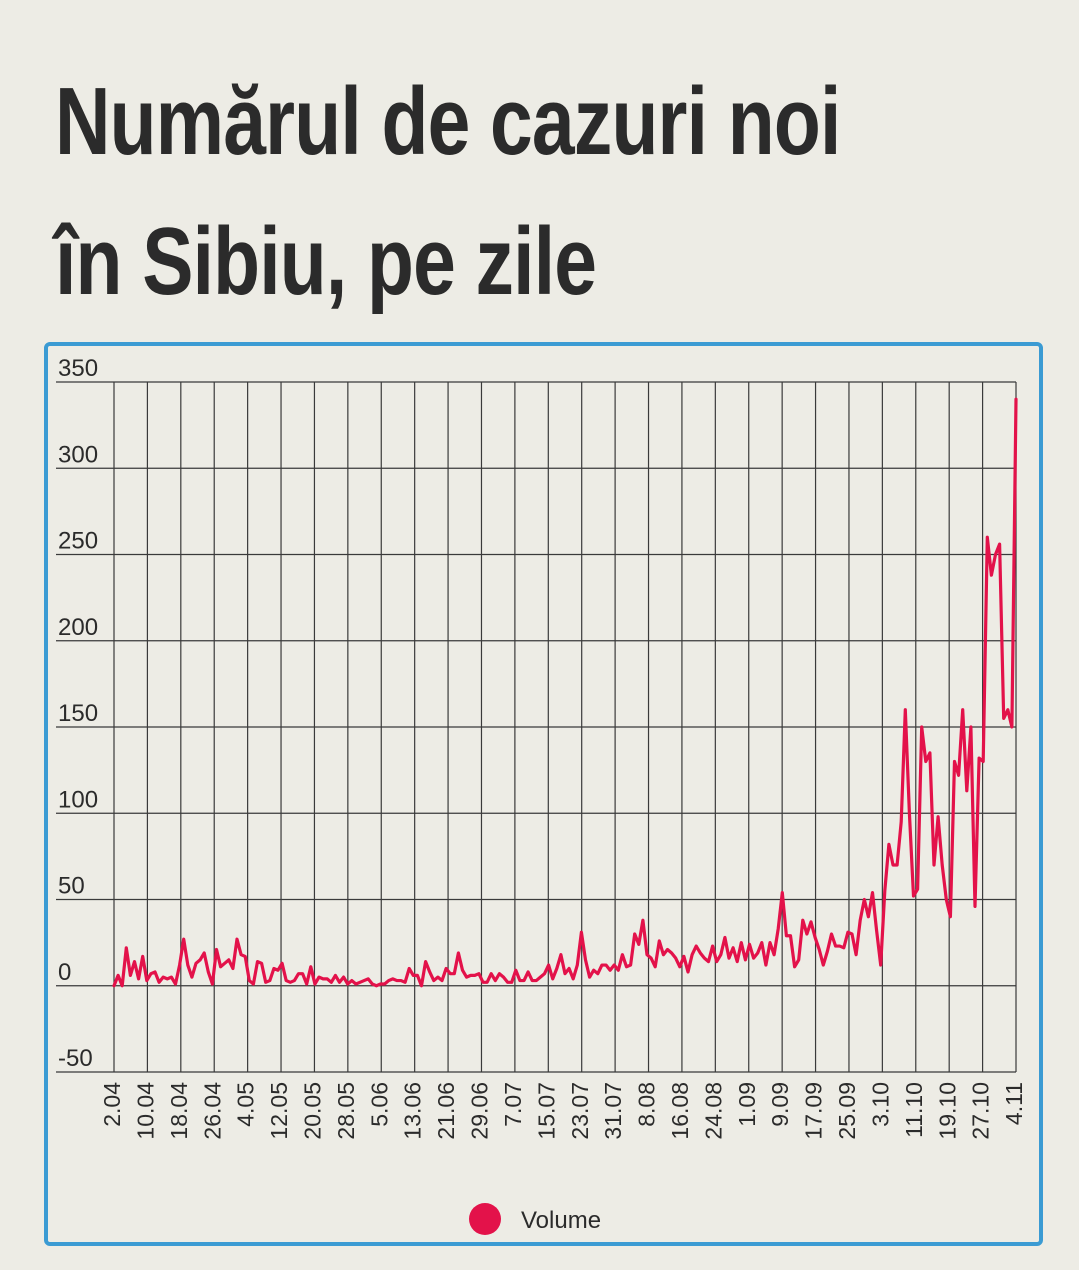 This screenshot has width=1079, height=1270. I want to click on x-tick-label: 31.07, so click(613, 1111).